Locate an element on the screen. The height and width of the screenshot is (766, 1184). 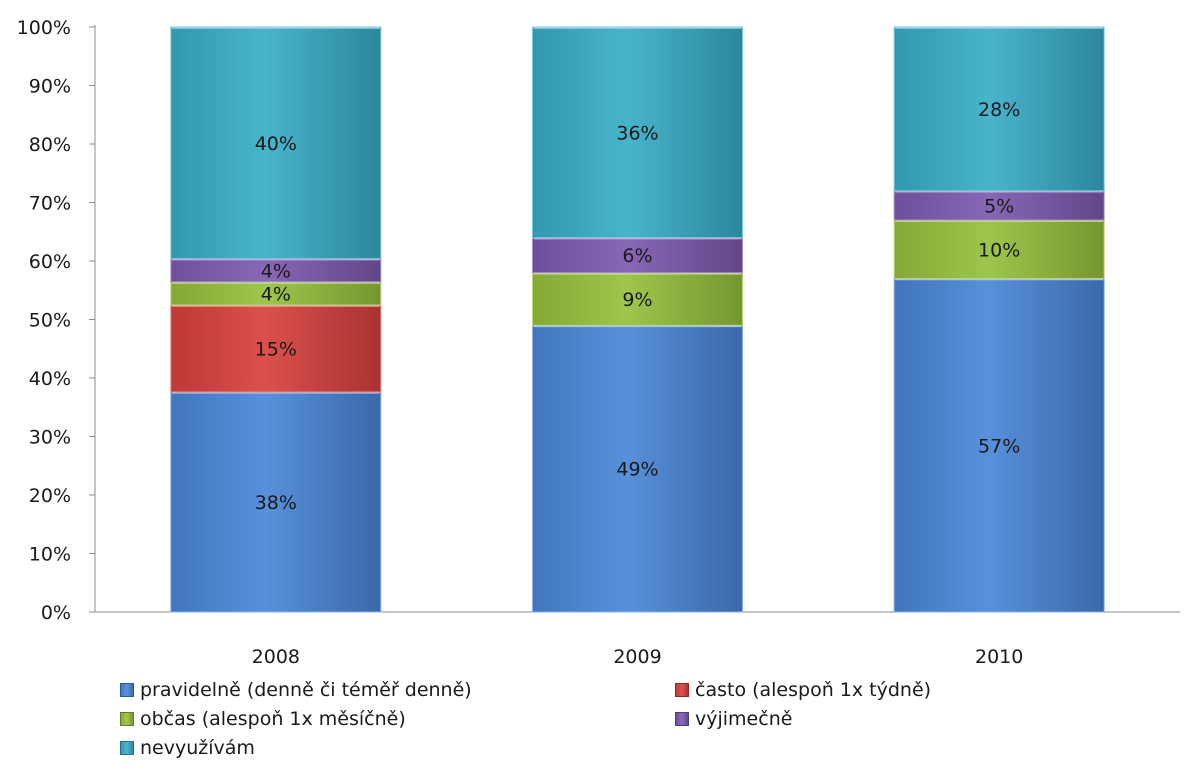
data-label: 6% is located at coordinates (637, 256).